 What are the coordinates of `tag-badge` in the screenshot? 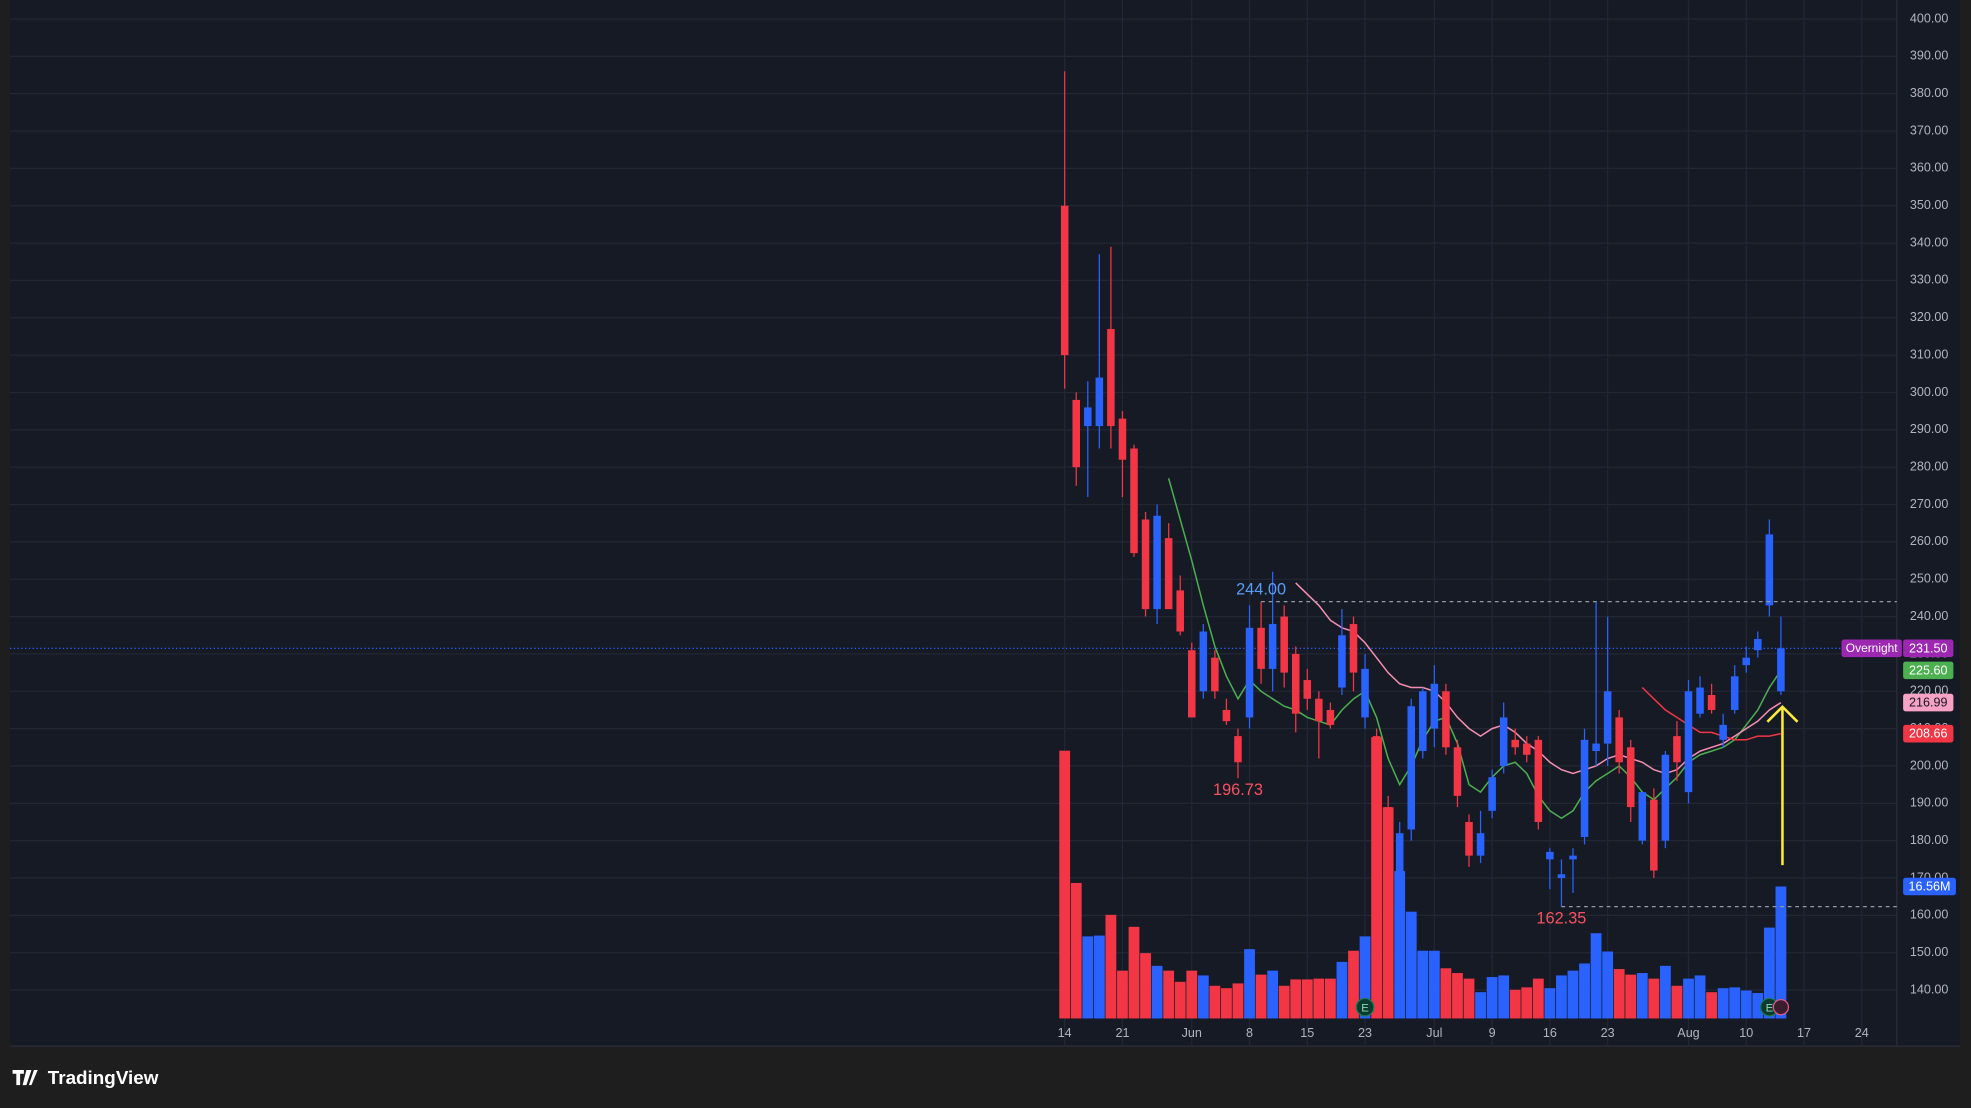 It's located at (1871, 648).